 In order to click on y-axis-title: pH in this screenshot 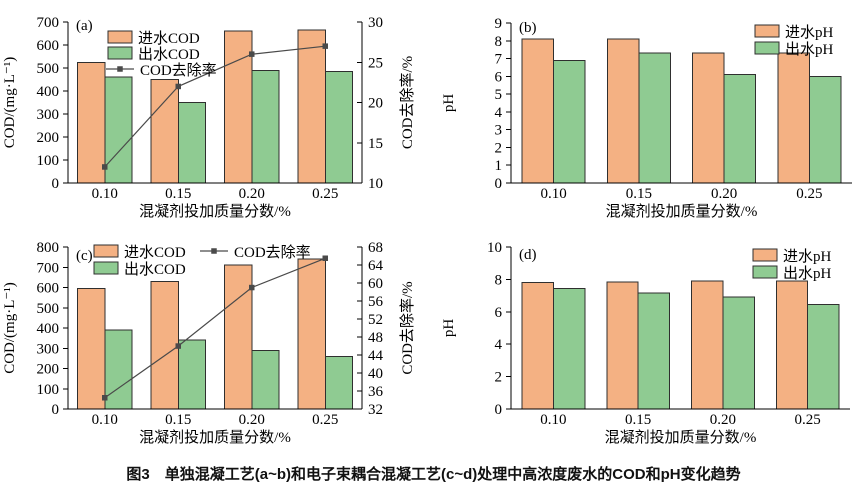, I will do `click(449, 103)`.